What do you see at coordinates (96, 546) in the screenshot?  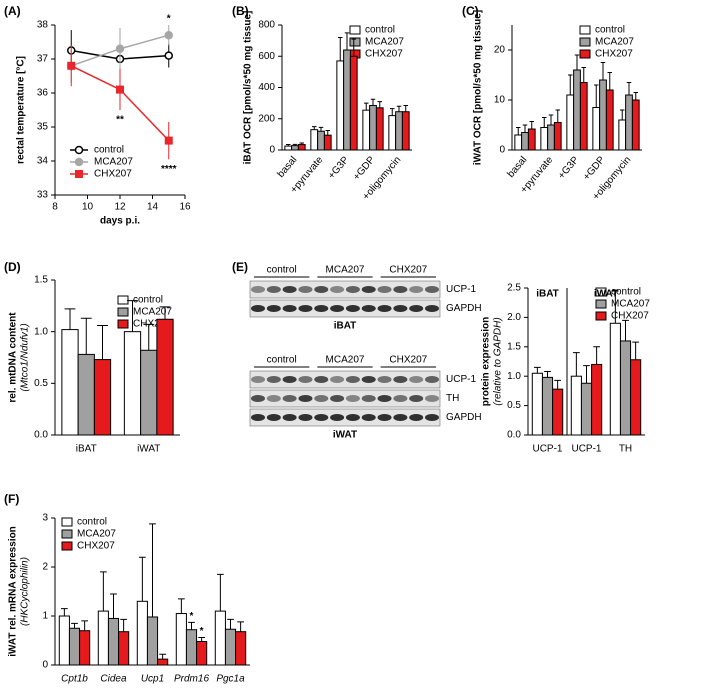 I see `legend-label: CHX207` at bounding box center [96, 546].